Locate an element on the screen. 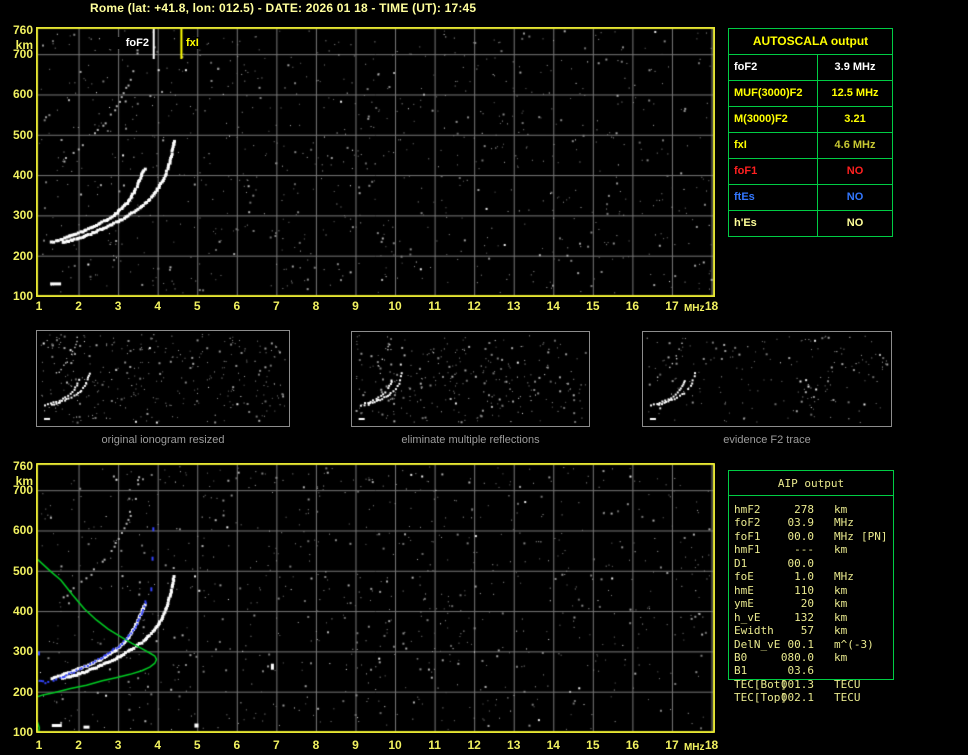 This screenshot has height=755, width=968. x-tick-label: 18 is located at coordinates (711, 745).